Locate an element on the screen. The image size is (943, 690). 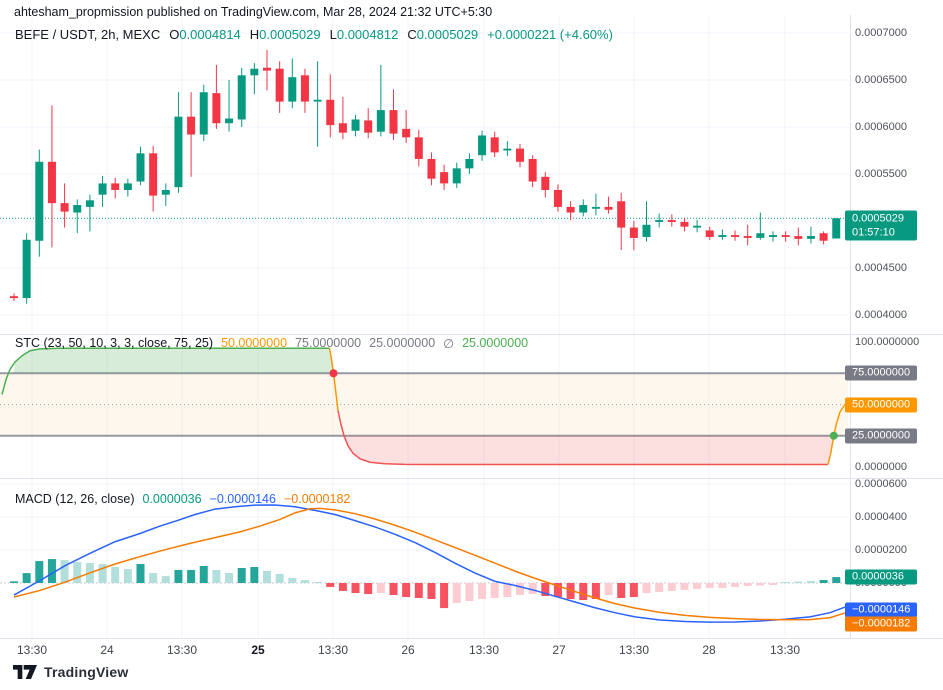
tradingview-logo-icon is located at coordinates (25, 672).